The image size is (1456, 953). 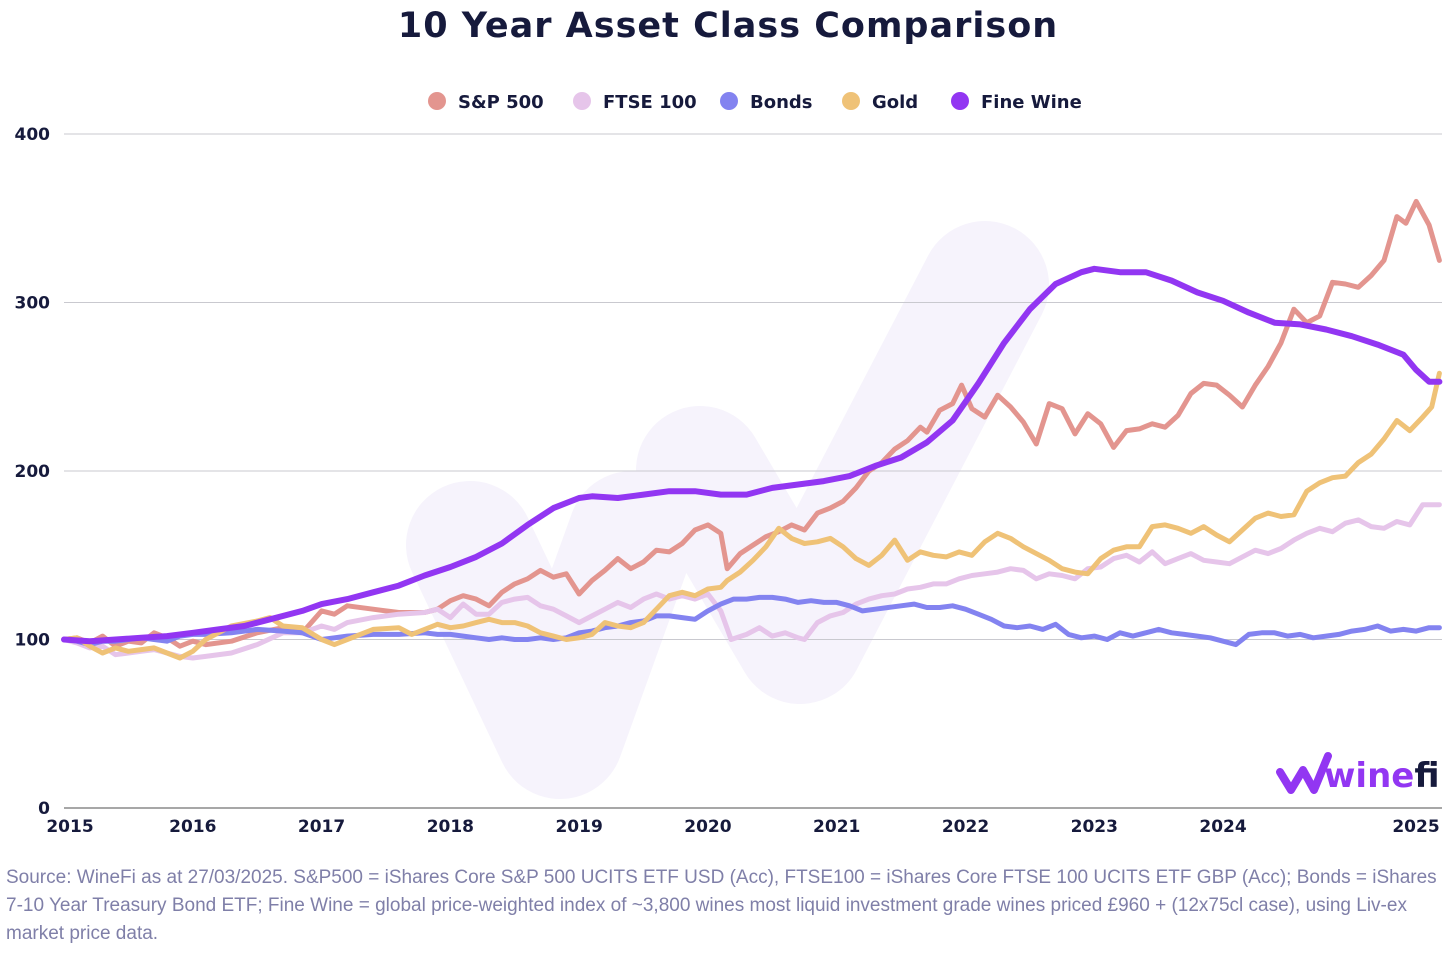 I want to click on x-tick-label: 2024, so click(x=1222, y=827).